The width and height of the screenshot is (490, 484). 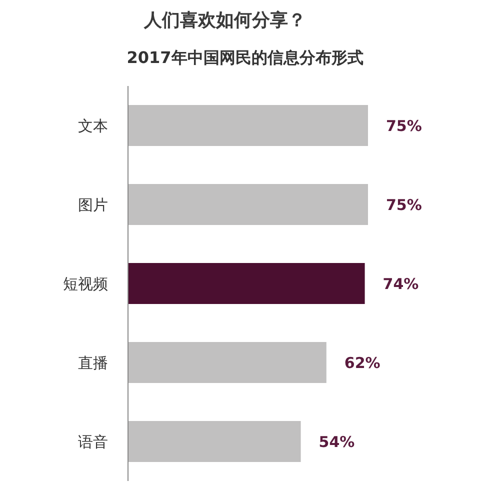 I want to click on chart-subtitle: 2017年中国网民的信息分布形式, so click(x=245, y=58).